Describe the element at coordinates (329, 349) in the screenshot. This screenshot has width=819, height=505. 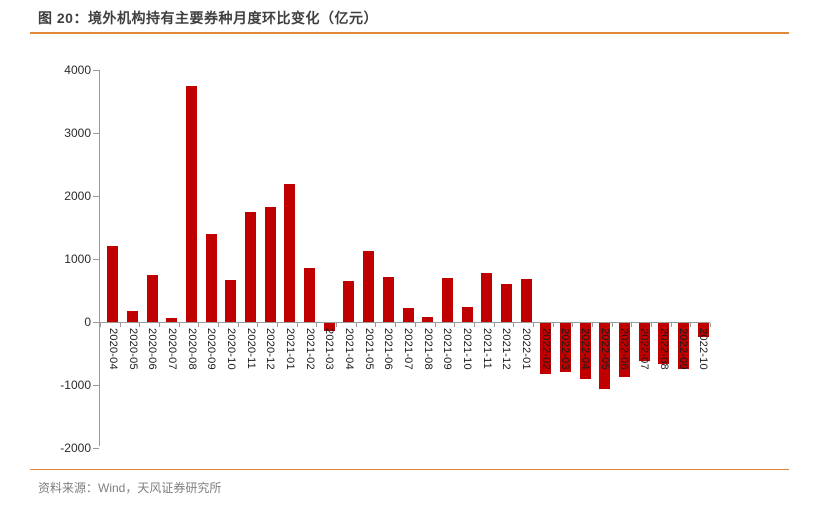
I see `x-tick-label-2021-03: 2021-03` at that location.